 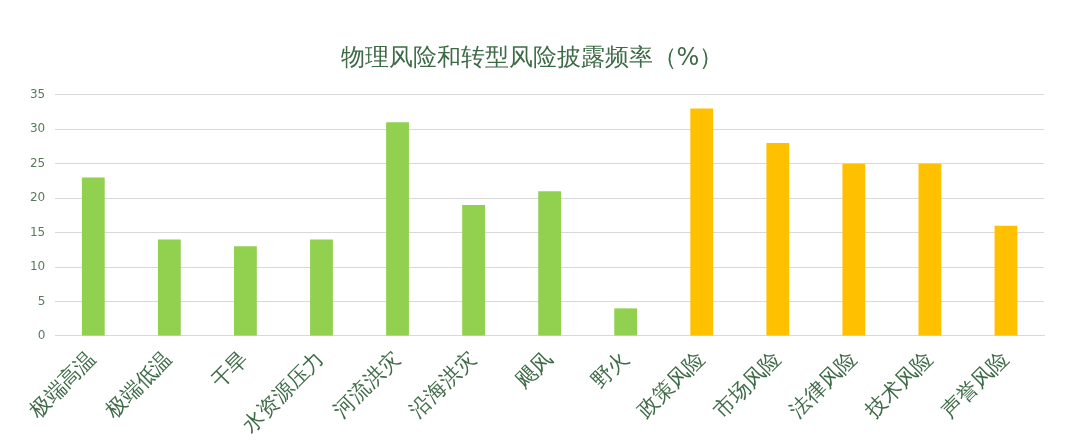 What do you see at coordinates (229, 369) in the screenshot?
I see `x-tick-label: 干旱` at bounding box center [229, 369].